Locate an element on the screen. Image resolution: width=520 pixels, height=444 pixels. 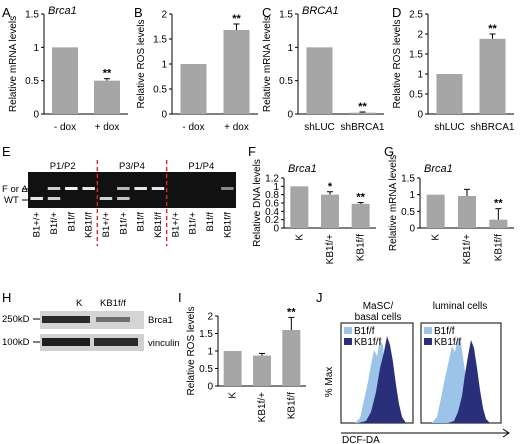
significance-c-1: ** is located at coordinates (362, 107).